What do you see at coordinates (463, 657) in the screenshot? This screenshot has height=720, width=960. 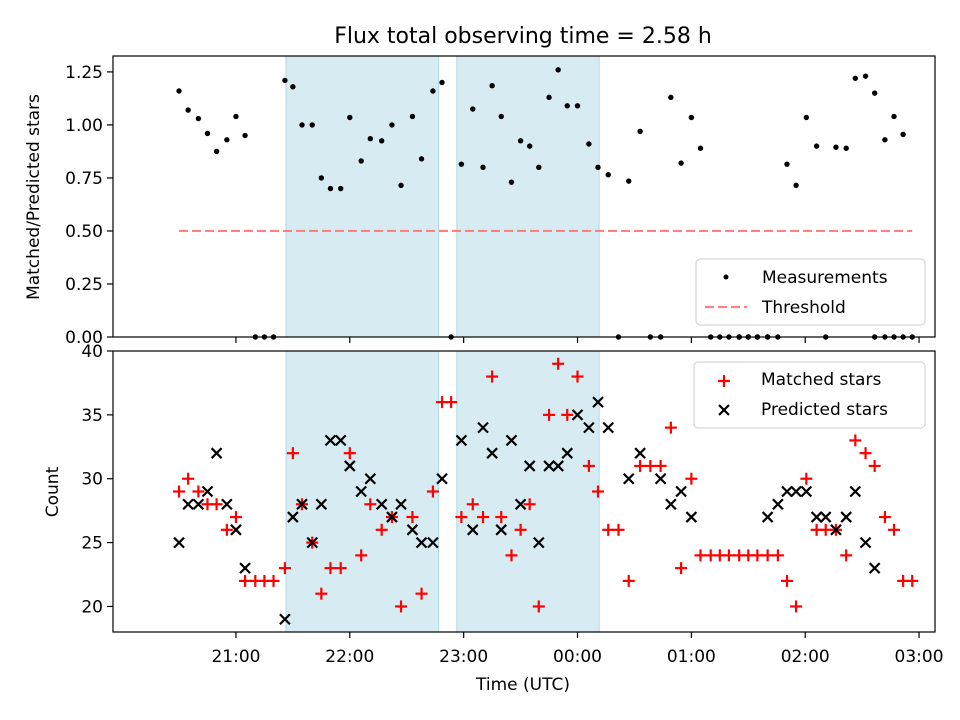 I see `x-tick-label: 23:00` at bounding box center [463, 657].